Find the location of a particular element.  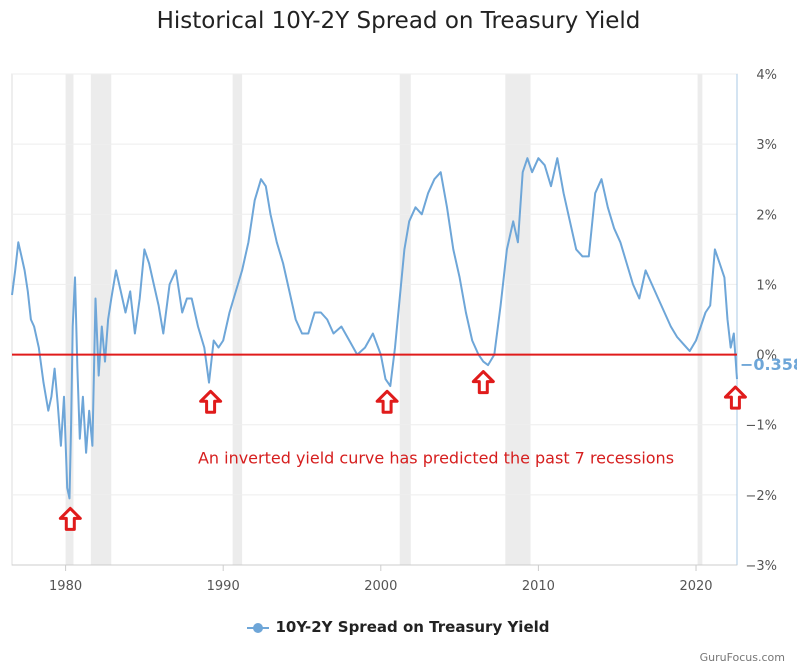

x-tick-label: 2020 is located at coordinates (695, 586).